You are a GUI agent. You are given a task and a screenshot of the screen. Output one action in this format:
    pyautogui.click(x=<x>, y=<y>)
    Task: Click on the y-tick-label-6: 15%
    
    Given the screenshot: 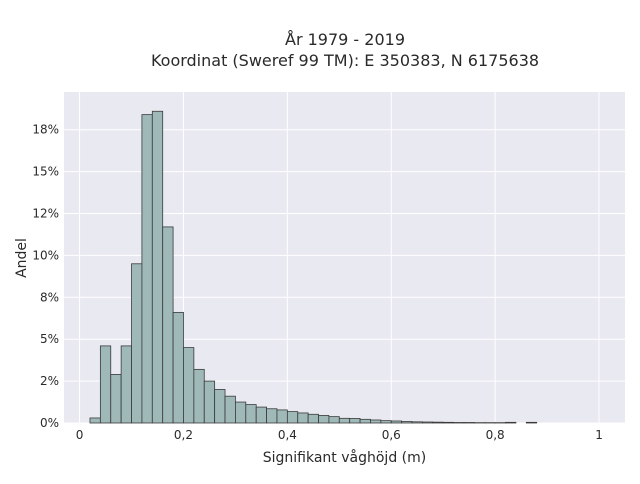 What is the action you would take?
    pyautogui.click(x=45, y=172)
    